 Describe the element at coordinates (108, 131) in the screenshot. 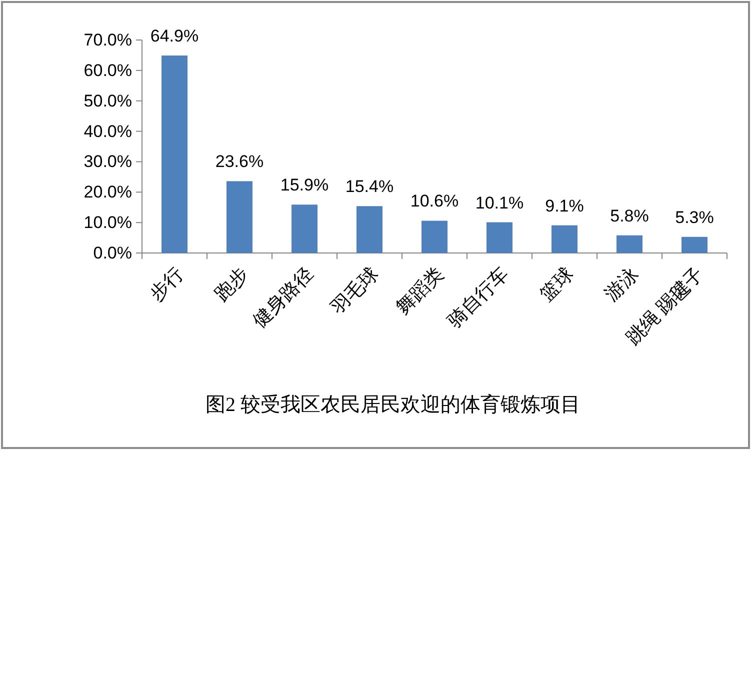

I see `y-tick-label: 40.0%` at that location.